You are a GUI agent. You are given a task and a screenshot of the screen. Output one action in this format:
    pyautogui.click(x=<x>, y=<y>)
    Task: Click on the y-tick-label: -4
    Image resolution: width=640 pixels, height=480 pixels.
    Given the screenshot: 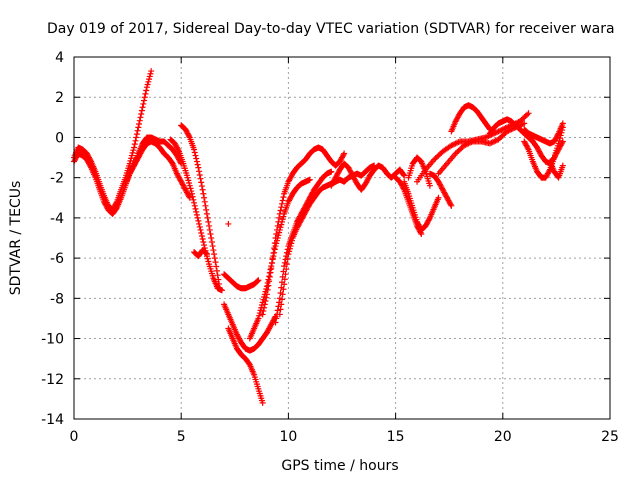 What is the action you would take?
    pyautogui.click(x=57, y=219)
    